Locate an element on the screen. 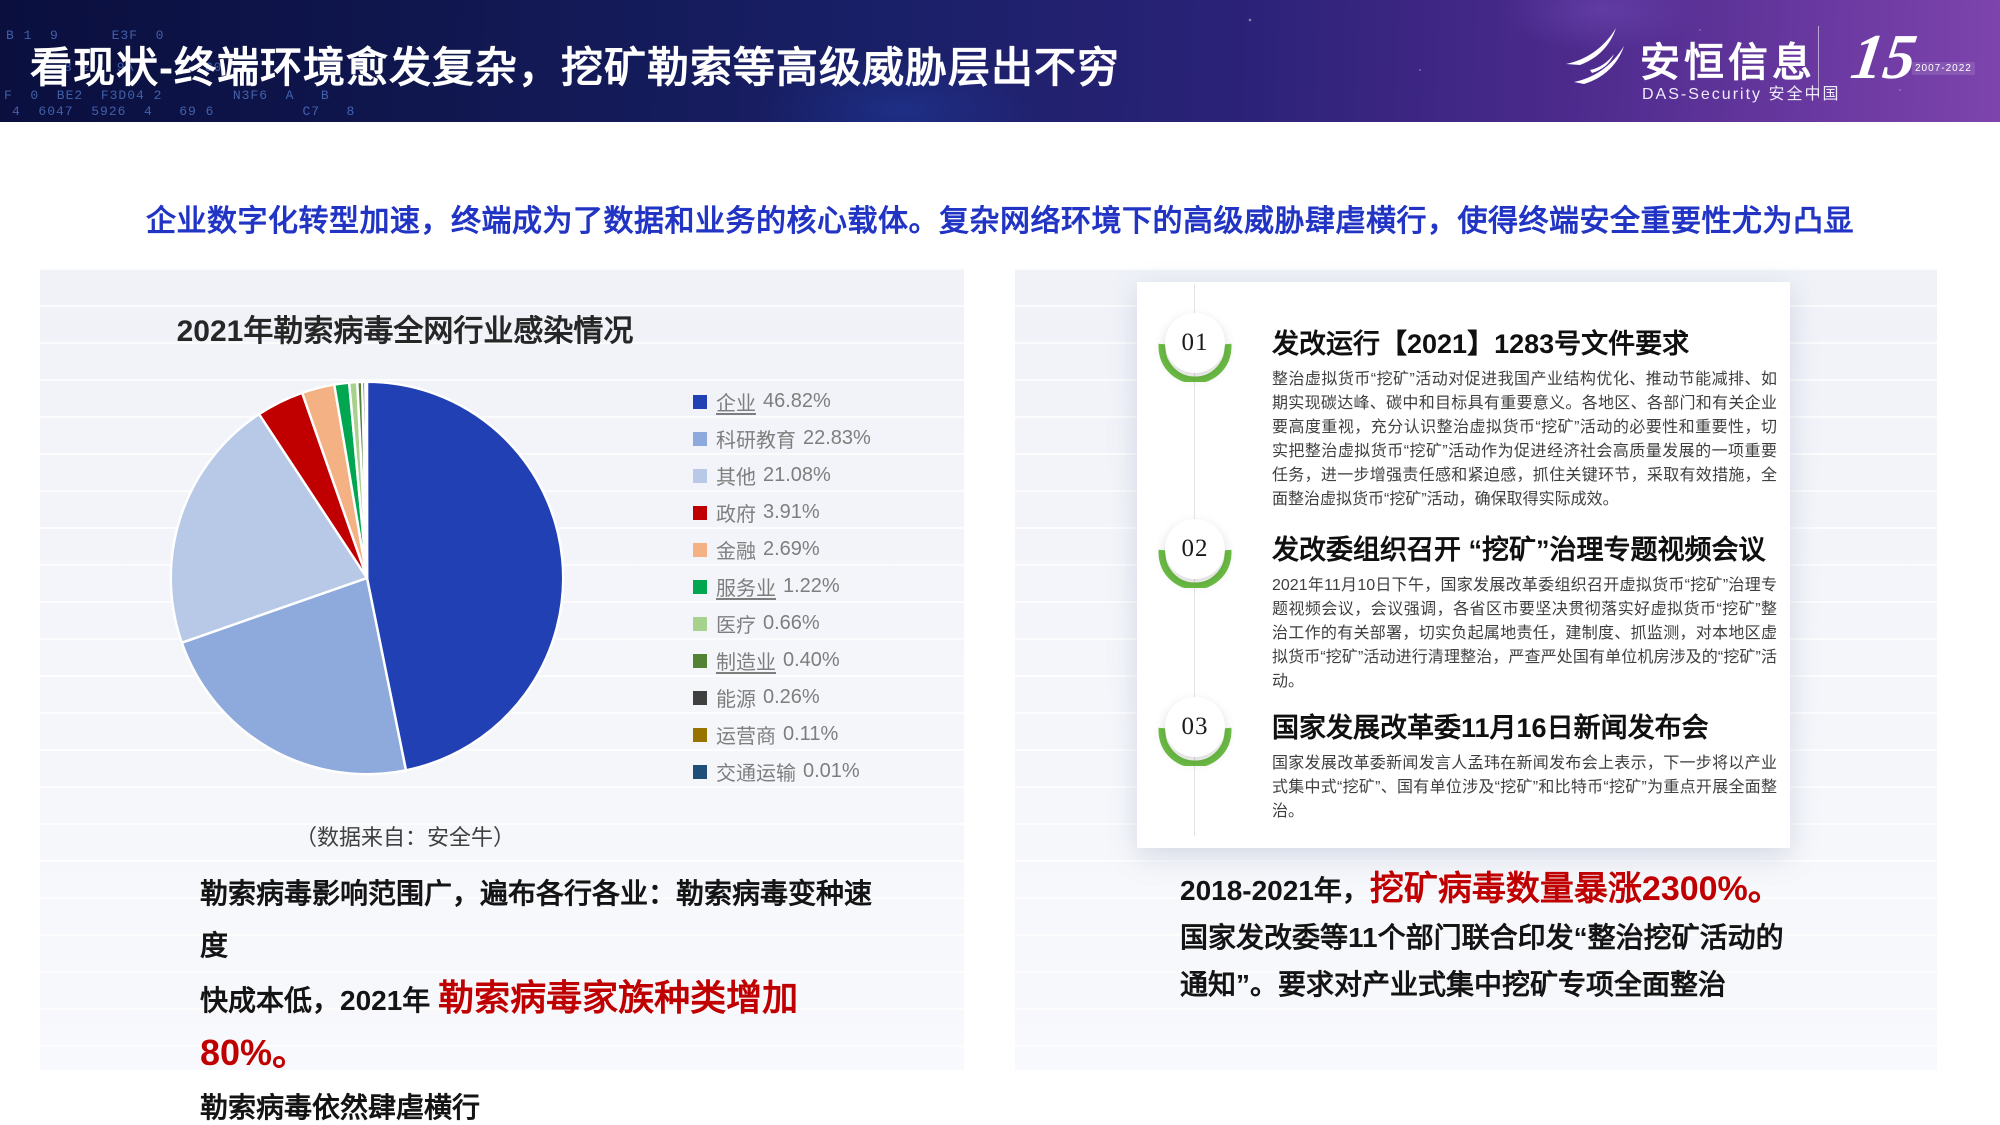 The height and width of the screenshot is (1125, 2000). left-summary-highlight: 勒索病毒家族种类增加80%。 is located at coordinates (499, 1025).